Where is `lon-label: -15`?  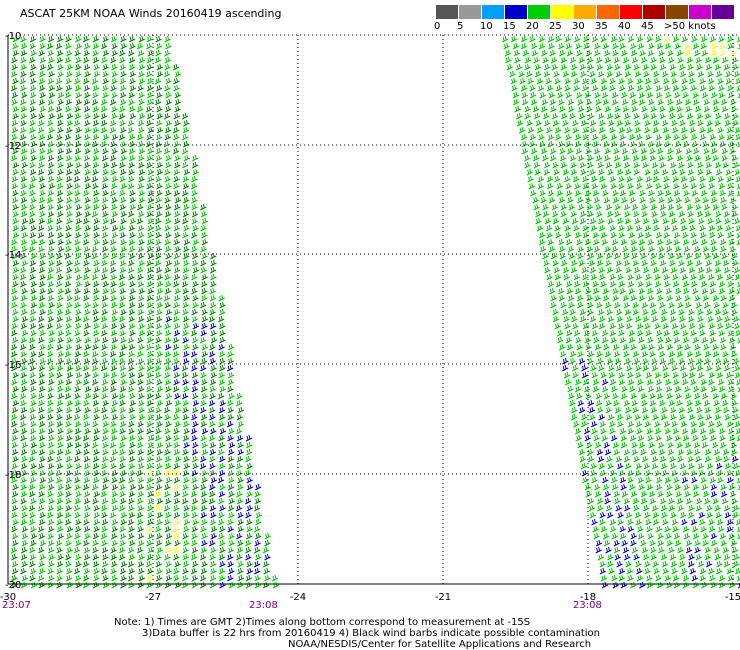
lon-label: -15 is located at coordinates (732, 597).